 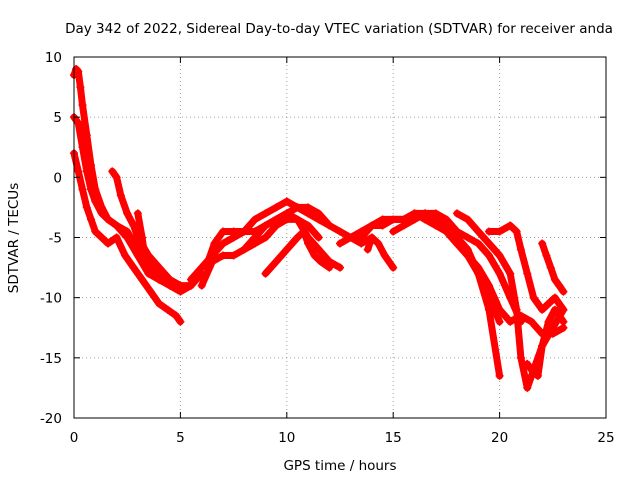 I want to click on y-tick-label: -20, so click(x=51, y=419).